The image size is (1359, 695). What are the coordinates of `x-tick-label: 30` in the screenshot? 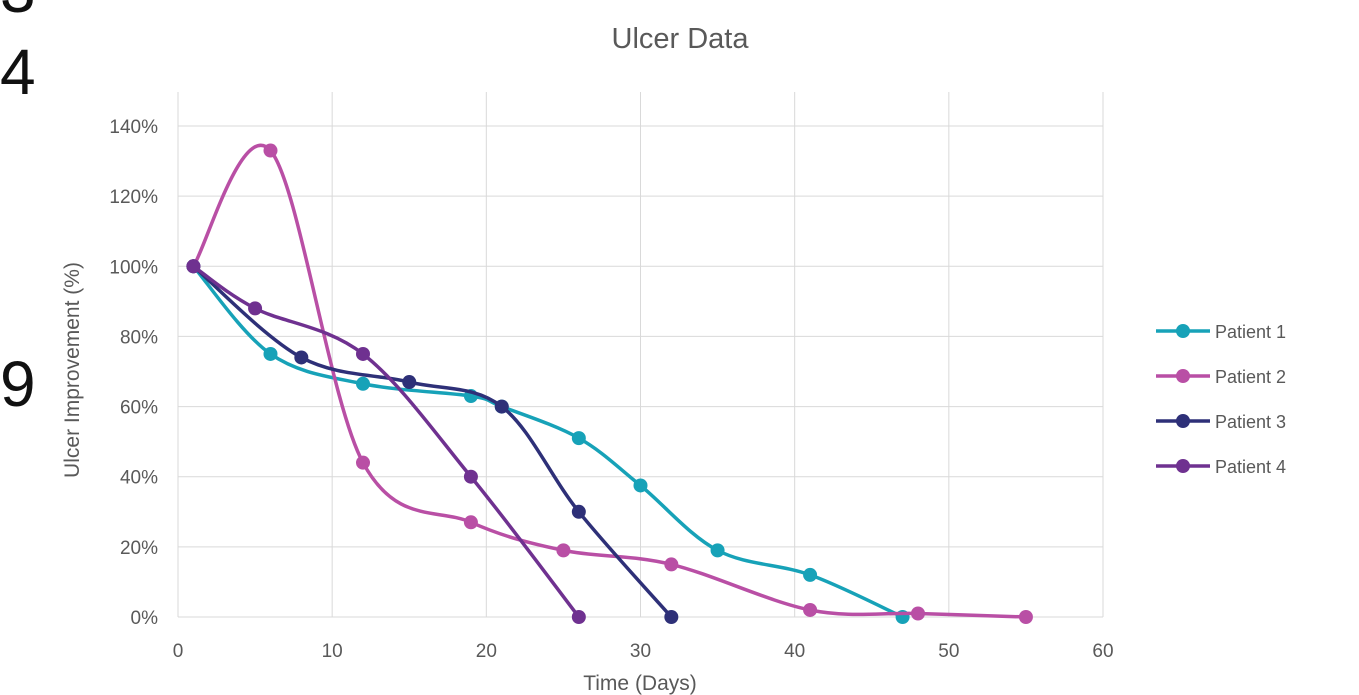 It's located at (640, 651).